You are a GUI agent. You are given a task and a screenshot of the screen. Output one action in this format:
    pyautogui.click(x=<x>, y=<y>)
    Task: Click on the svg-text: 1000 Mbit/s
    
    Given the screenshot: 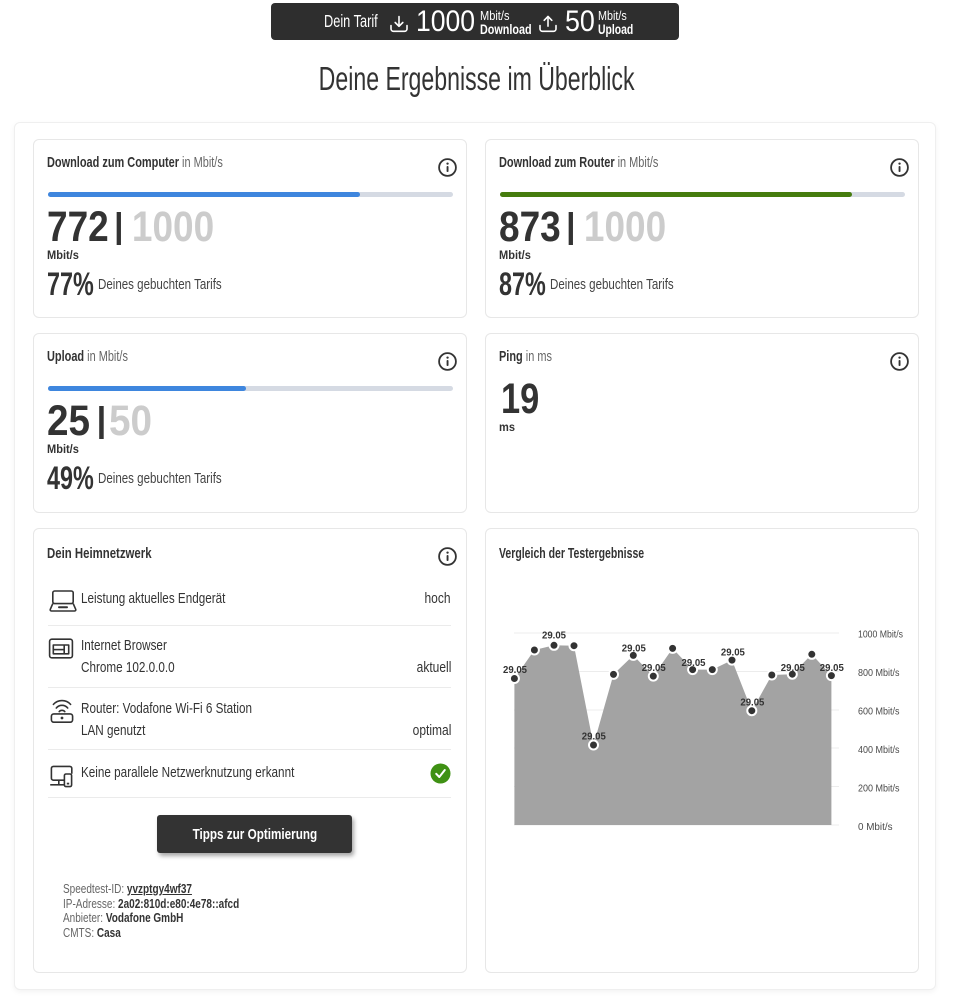 What is the action you would take?
    pyautogui.click(x=880, y=634)
    